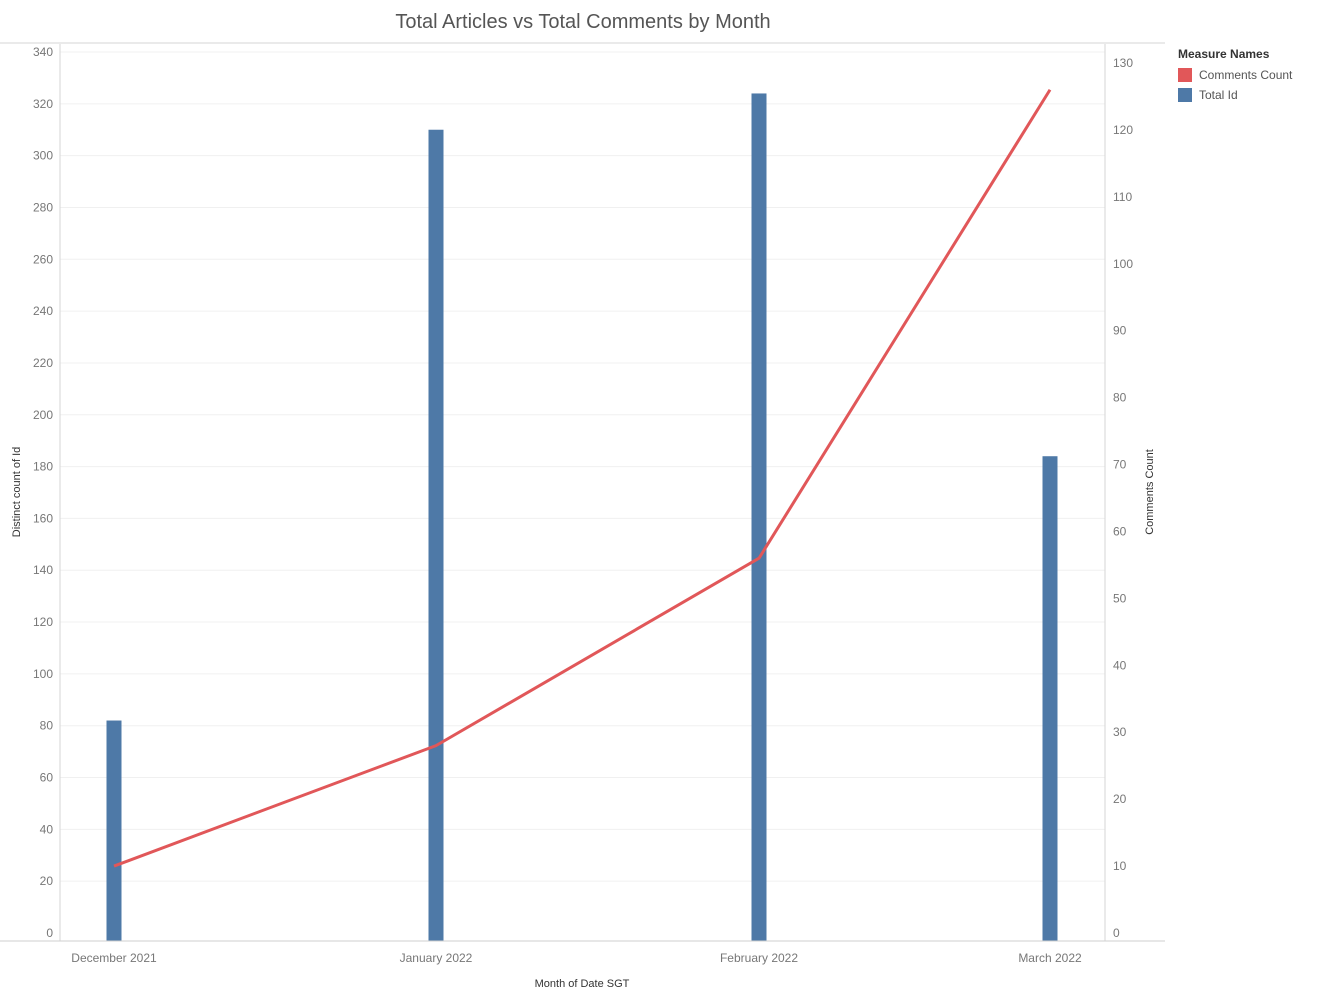 This screenshot has height=999, width=1317. I want to click on legend-label-comments-count: Comments Count, so click(1246, 75).